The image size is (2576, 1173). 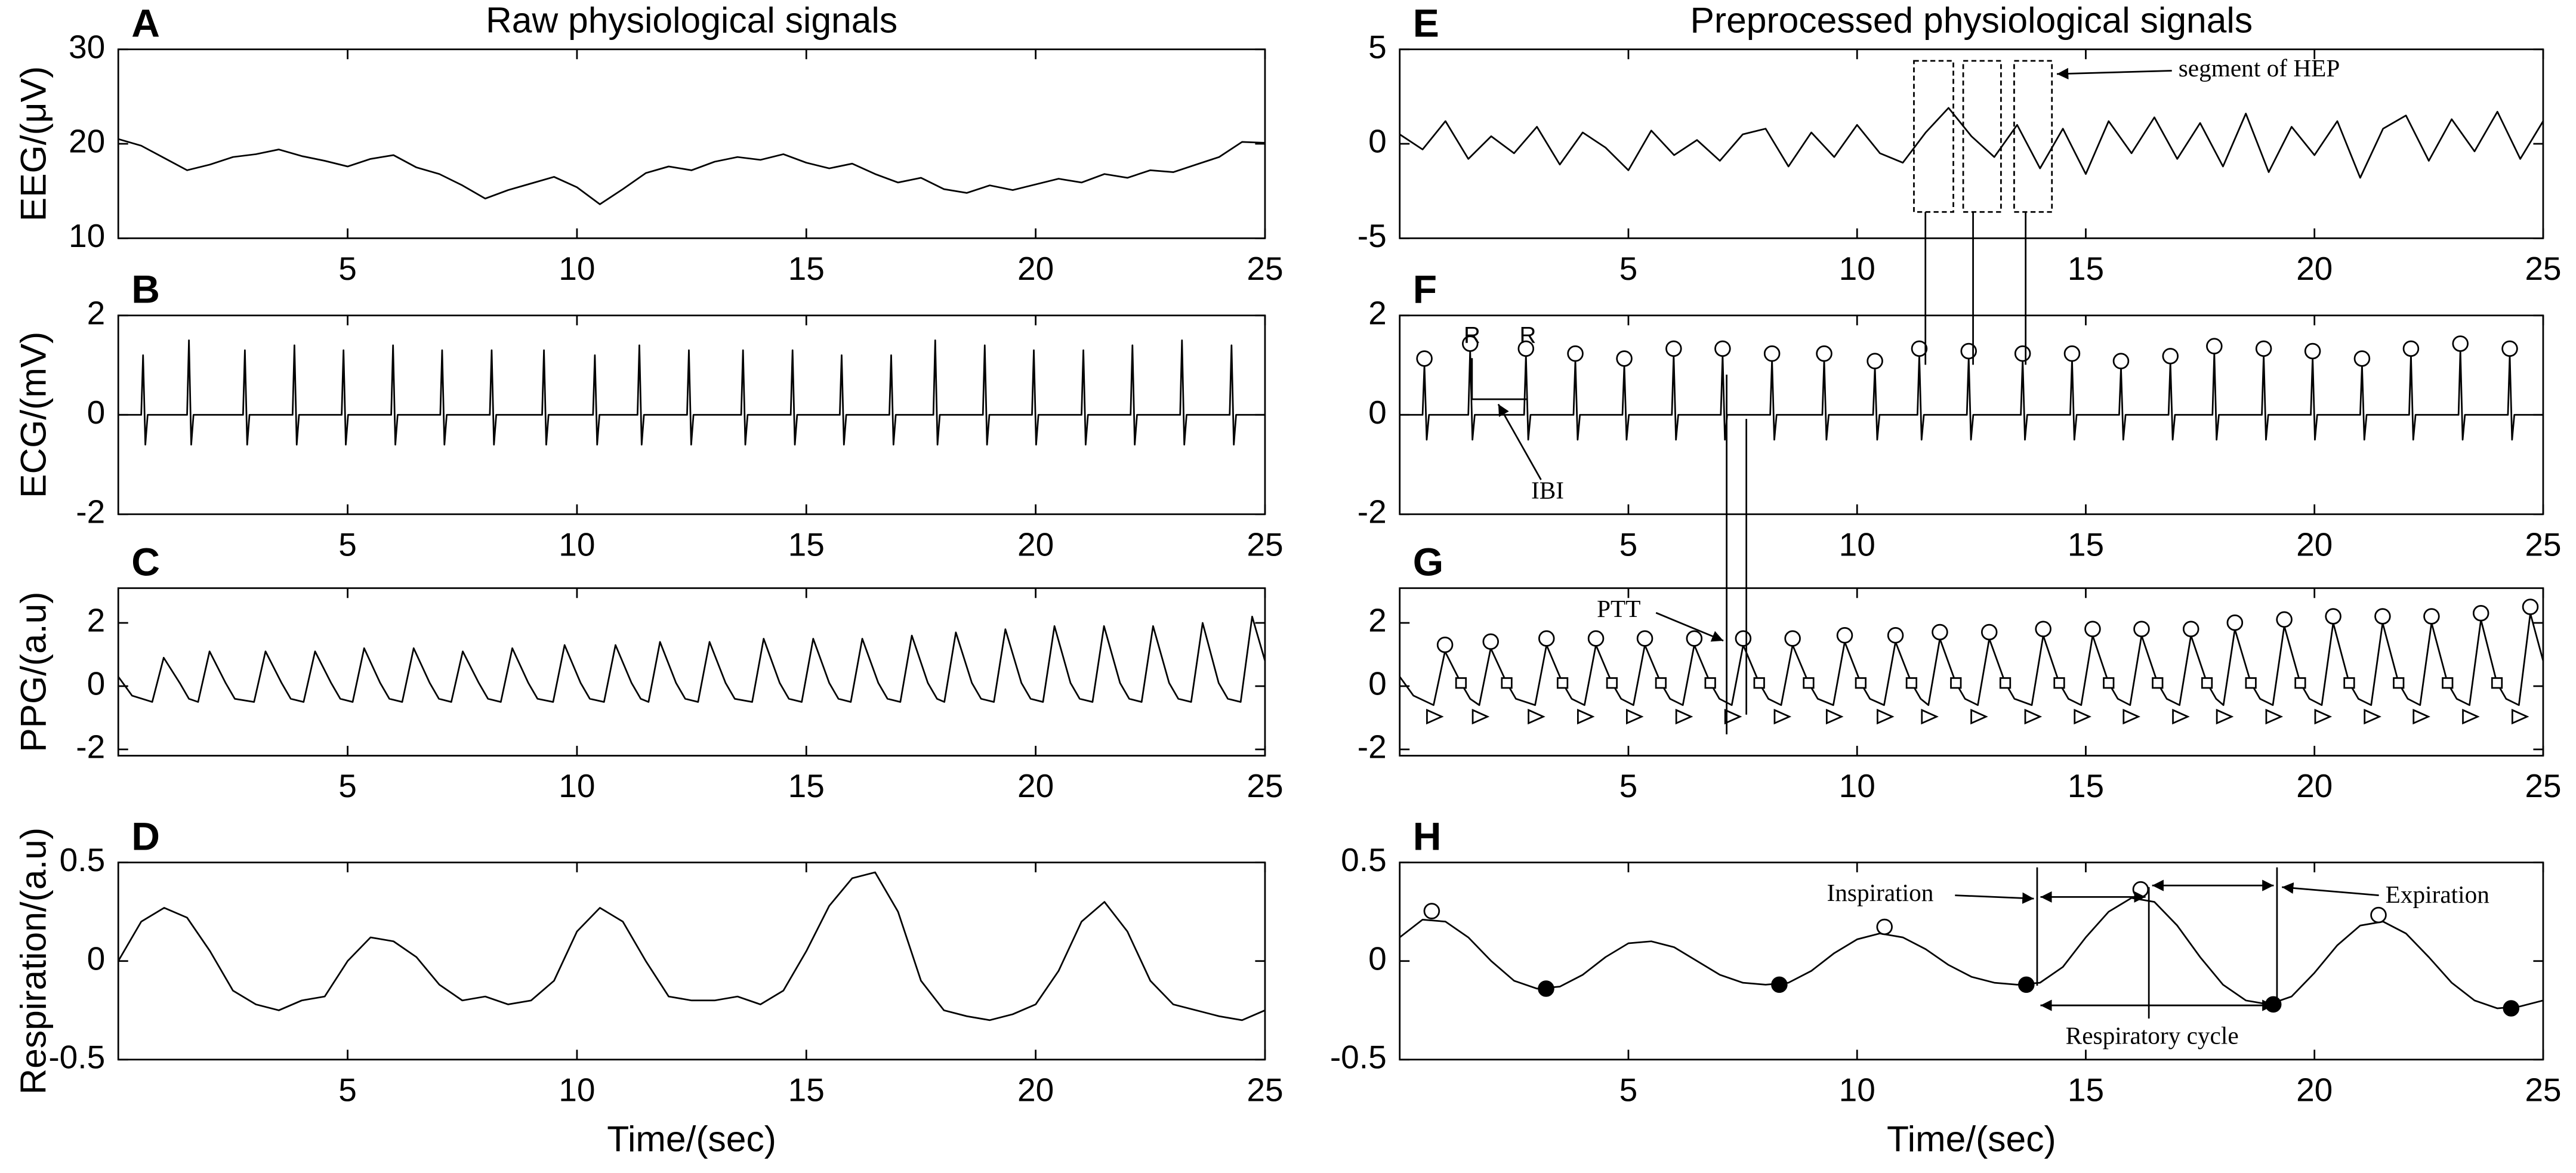 What do you see at coordinates (145, 563) in the screenshot?
I see `panel-letter: C` at bounding box center [145, 563].